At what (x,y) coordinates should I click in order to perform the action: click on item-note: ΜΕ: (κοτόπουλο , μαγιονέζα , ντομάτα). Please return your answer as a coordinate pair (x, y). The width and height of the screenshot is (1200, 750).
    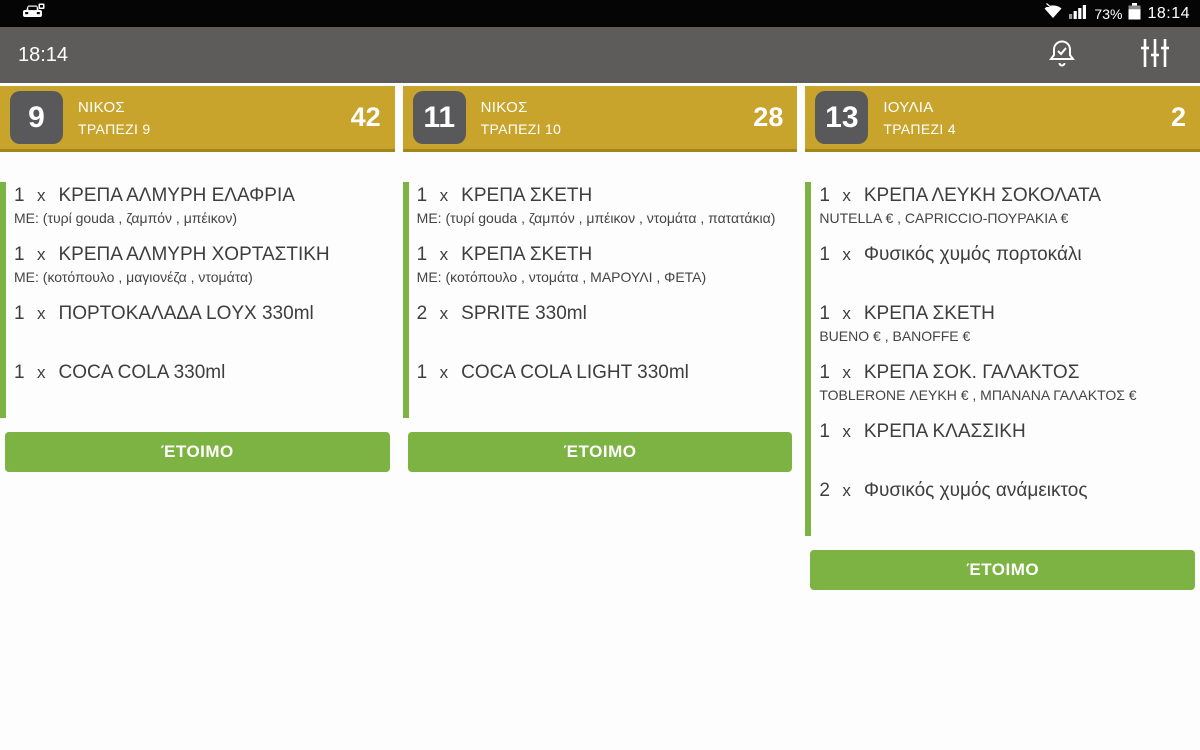
    Looking at the image, I should click on (133, 277).